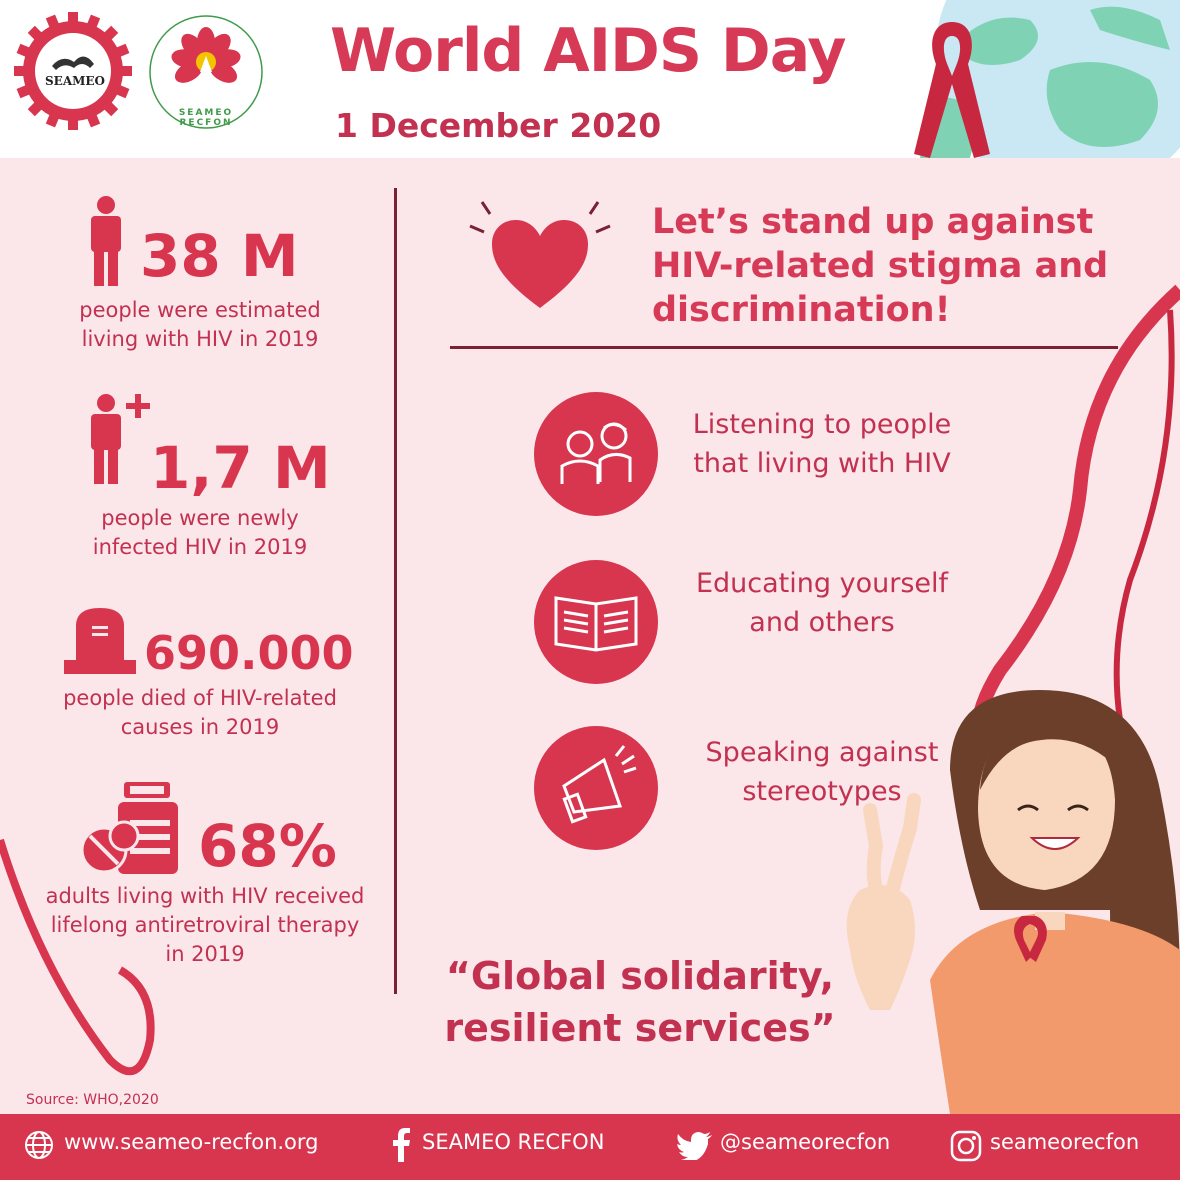  I want to click on megaphone-icon, so click(596, 788).